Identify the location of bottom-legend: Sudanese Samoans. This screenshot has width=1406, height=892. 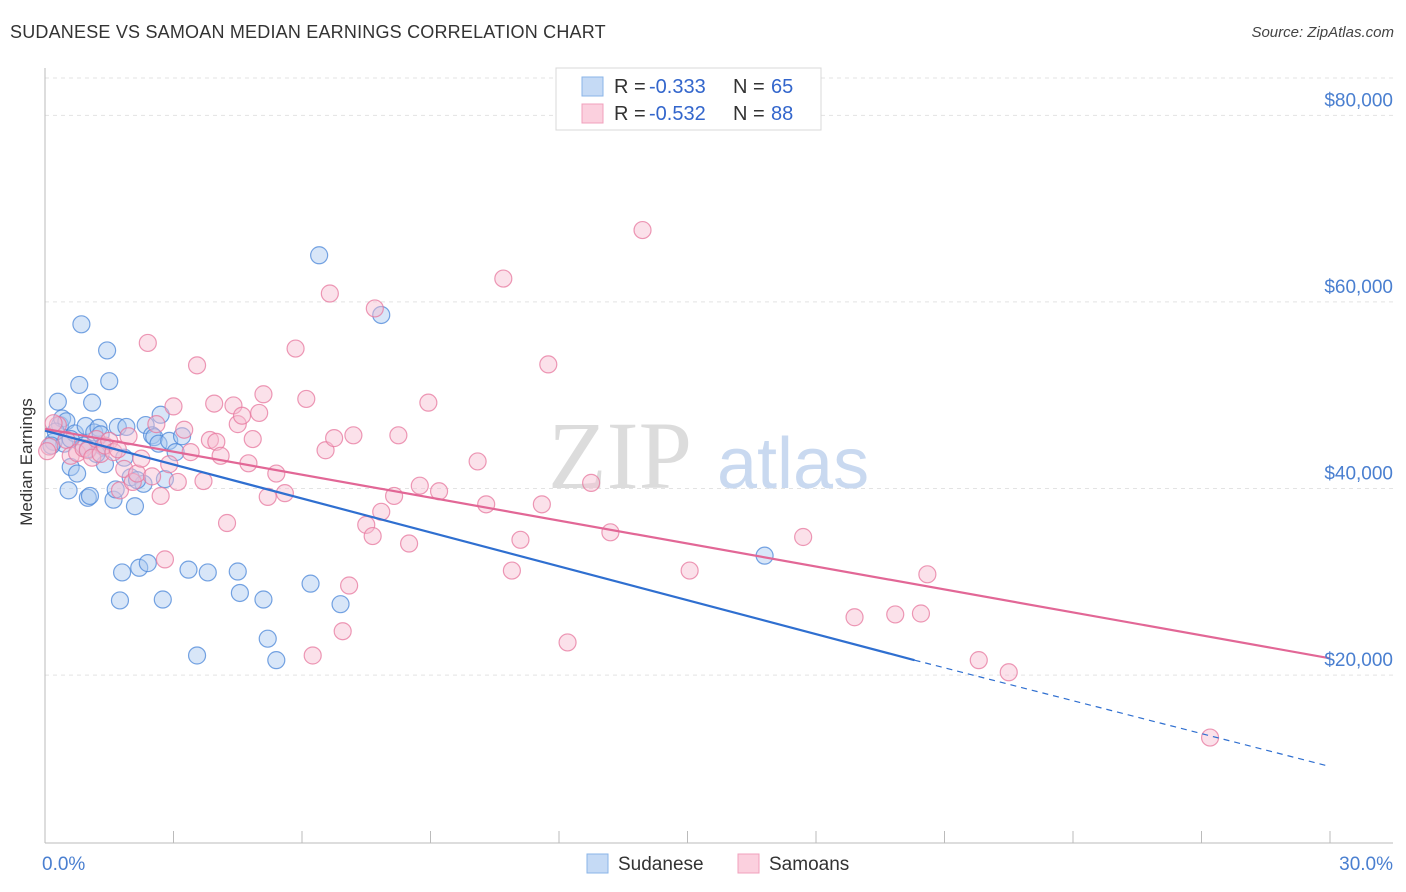
(717, 864).